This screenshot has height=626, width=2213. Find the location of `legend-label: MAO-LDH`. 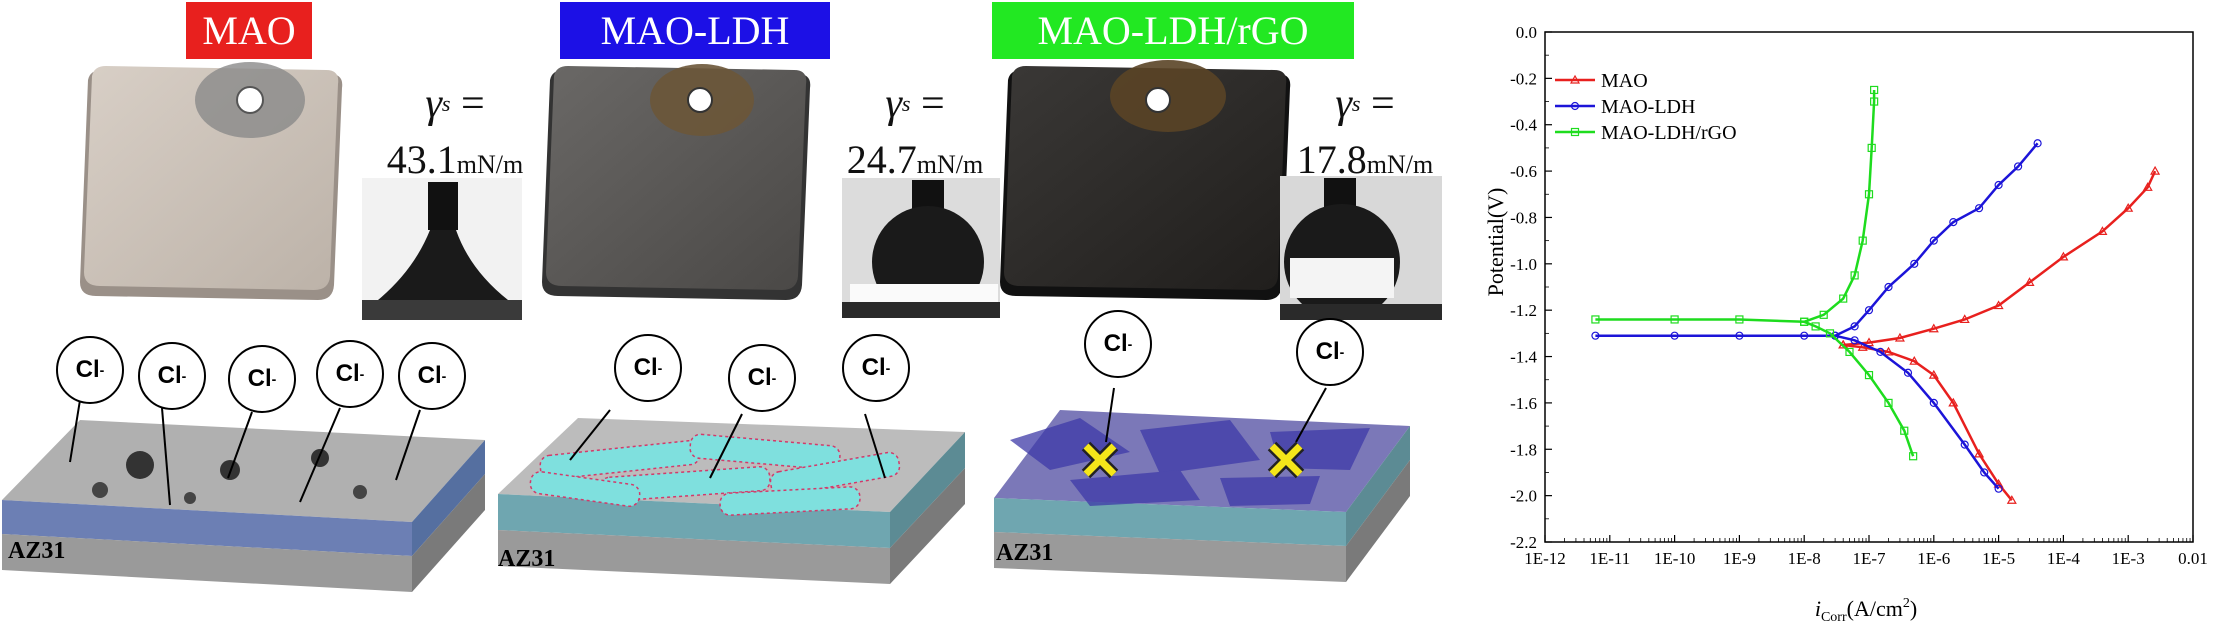

legend-label: MAO-LDH is located at coordinates (1648, 107).